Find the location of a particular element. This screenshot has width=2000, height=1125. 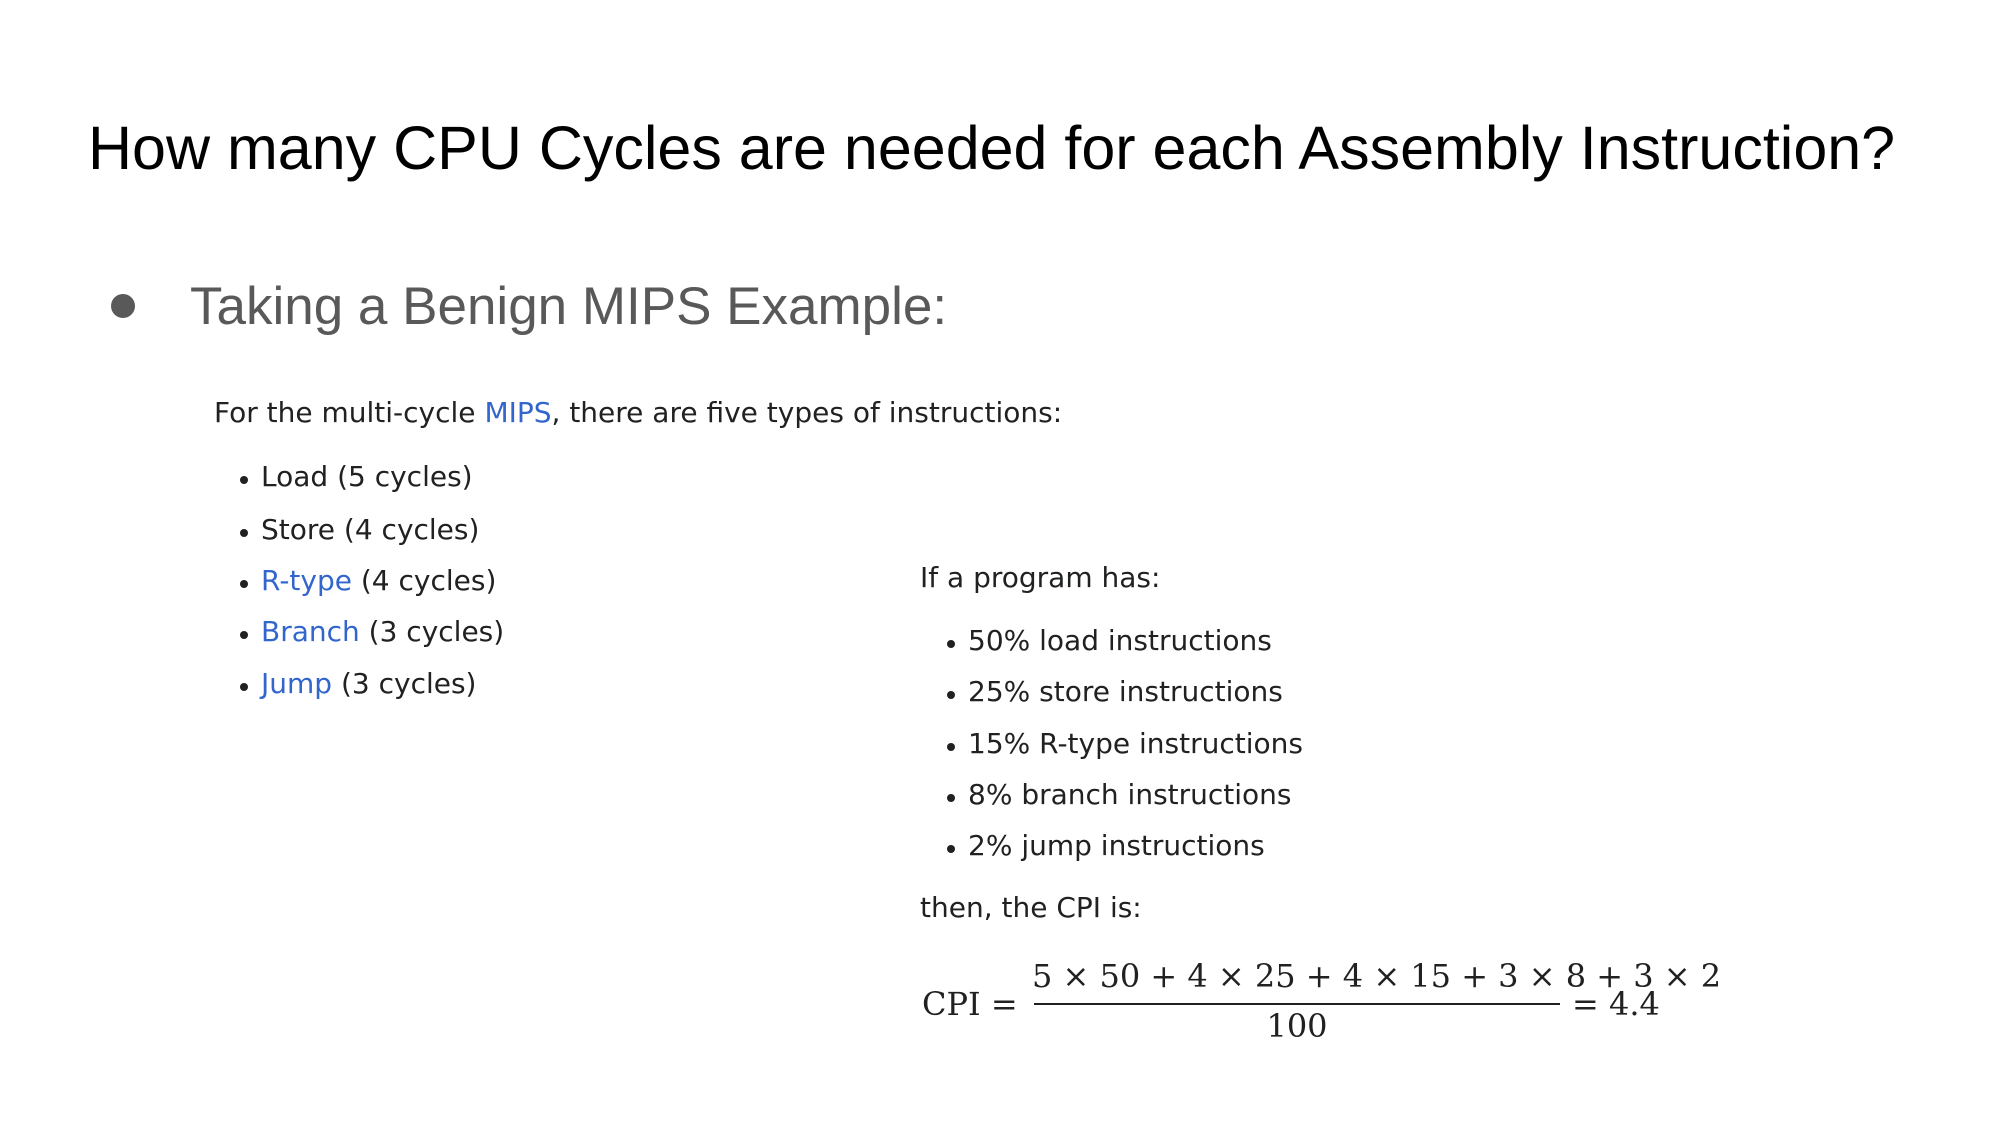

rtype-cycles: (4 cycles) is located at coordinates (424, 580).